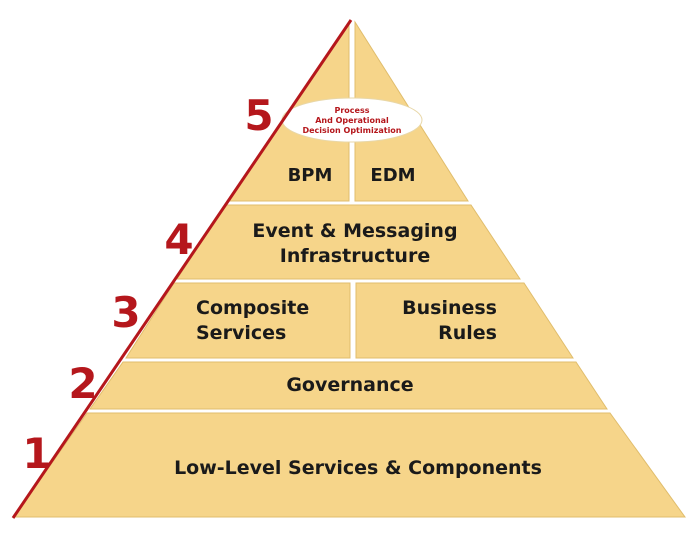  Describe the element at coordinates (241, 333) in the screenshot. I see `tier-3-left-line2: Services` at that location.